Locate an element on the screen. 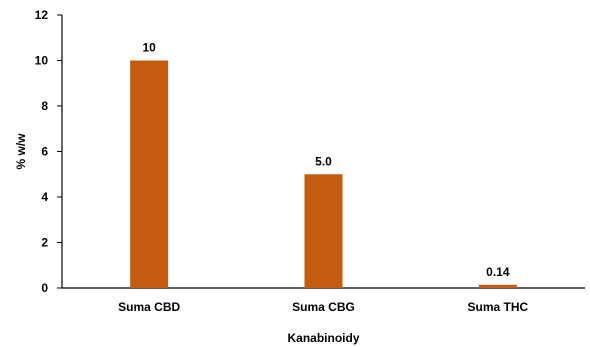  y-tick-label: 0 is located at coordinates (44, 288).